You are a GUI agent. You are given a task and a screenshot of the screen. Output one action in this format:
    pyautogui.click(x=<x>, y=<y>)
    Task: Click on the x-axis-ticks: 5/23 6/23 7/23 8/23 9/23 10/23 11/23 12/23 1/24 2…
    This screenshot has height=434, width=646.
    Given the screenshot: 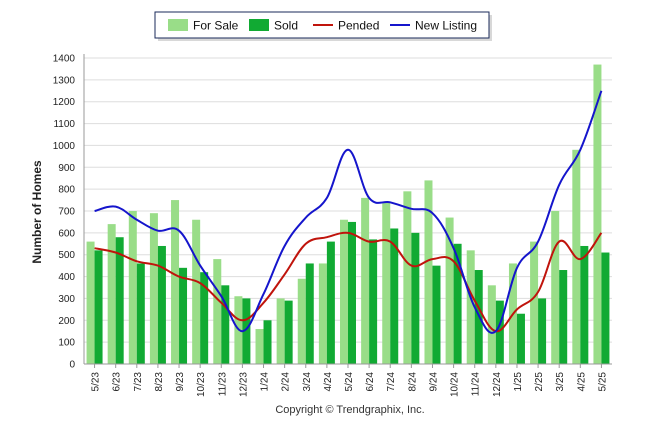 What is the action you would take?
    pyautogui.click(x=349, y=380)
    